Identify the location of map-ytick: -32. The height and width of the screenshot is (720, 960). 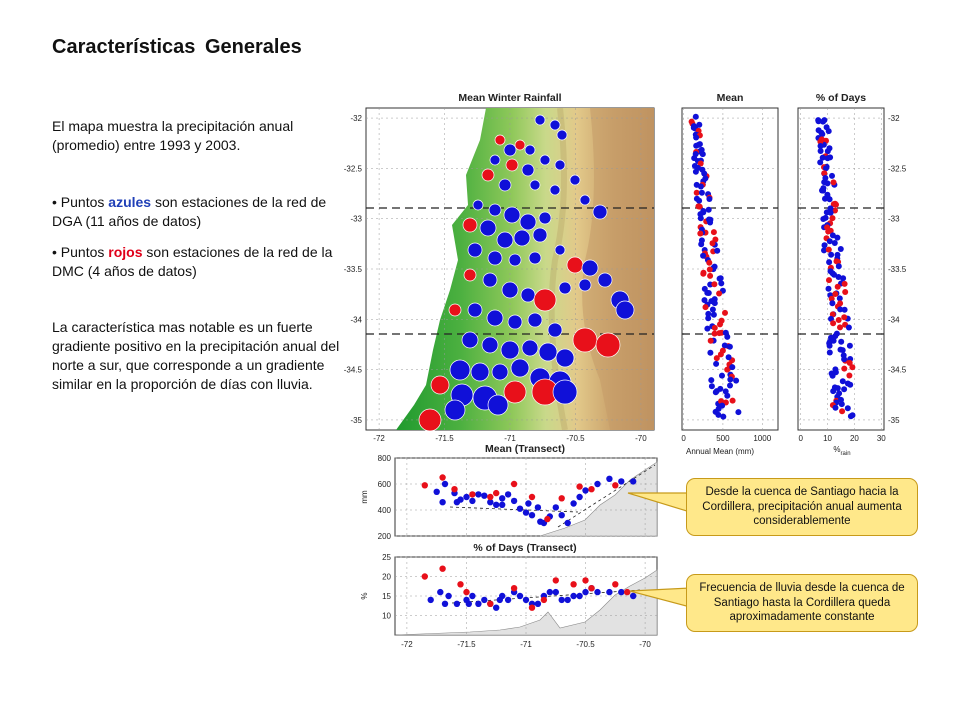
(356, 118).